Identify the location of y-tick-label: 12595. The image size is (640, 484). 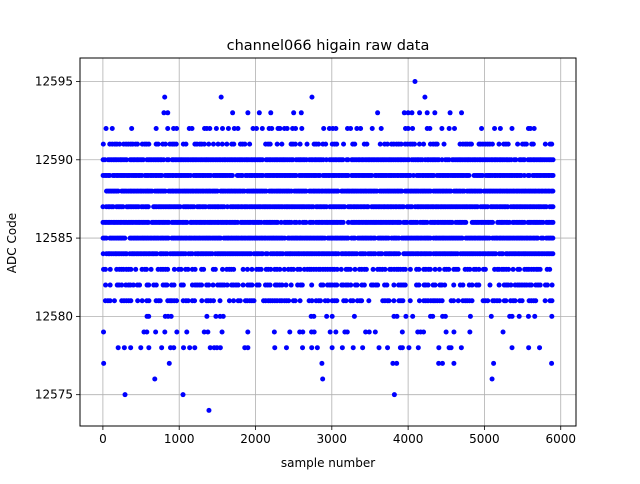
(54, 81).